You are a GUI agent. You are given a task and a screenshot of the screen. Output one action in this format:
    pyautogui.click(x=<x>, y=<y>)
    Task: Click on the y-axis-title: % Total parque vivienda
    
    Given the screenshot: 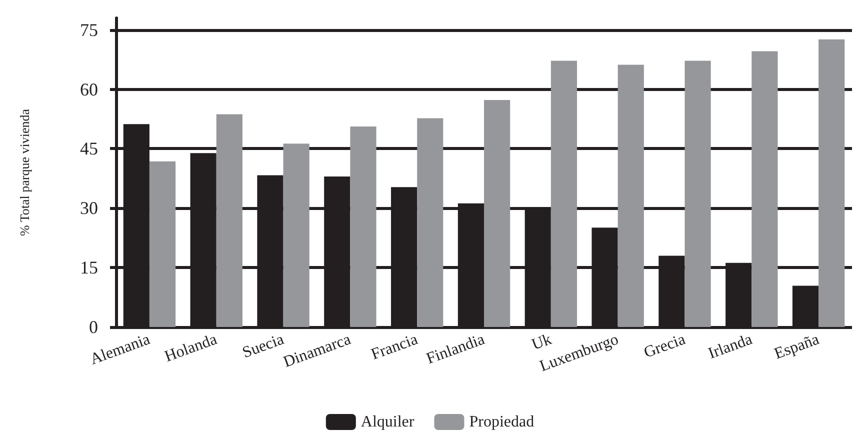 What is the action you would take?
    pyautogui.click(x=24, y=172)
    